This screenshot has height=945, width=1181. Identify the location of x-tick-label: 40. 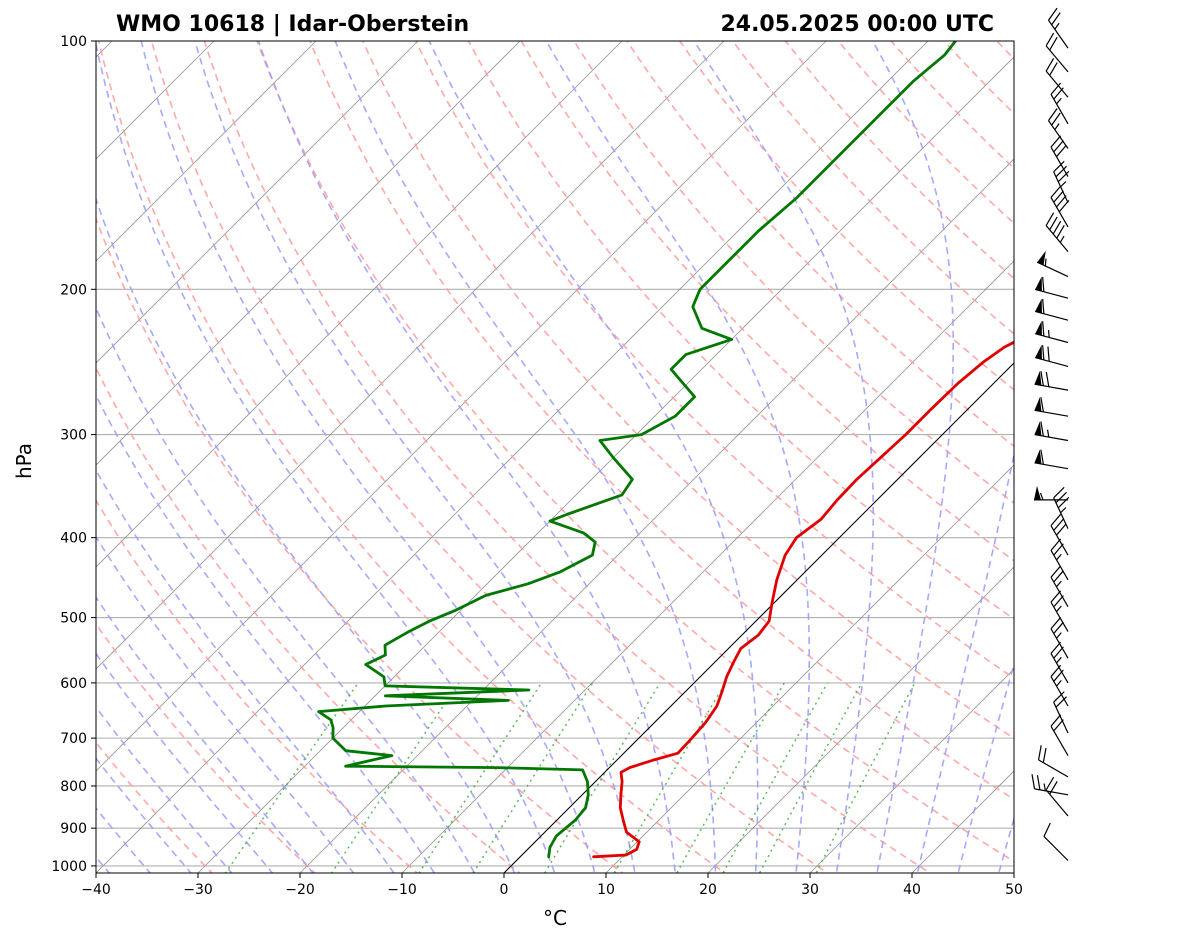
(912, 890).